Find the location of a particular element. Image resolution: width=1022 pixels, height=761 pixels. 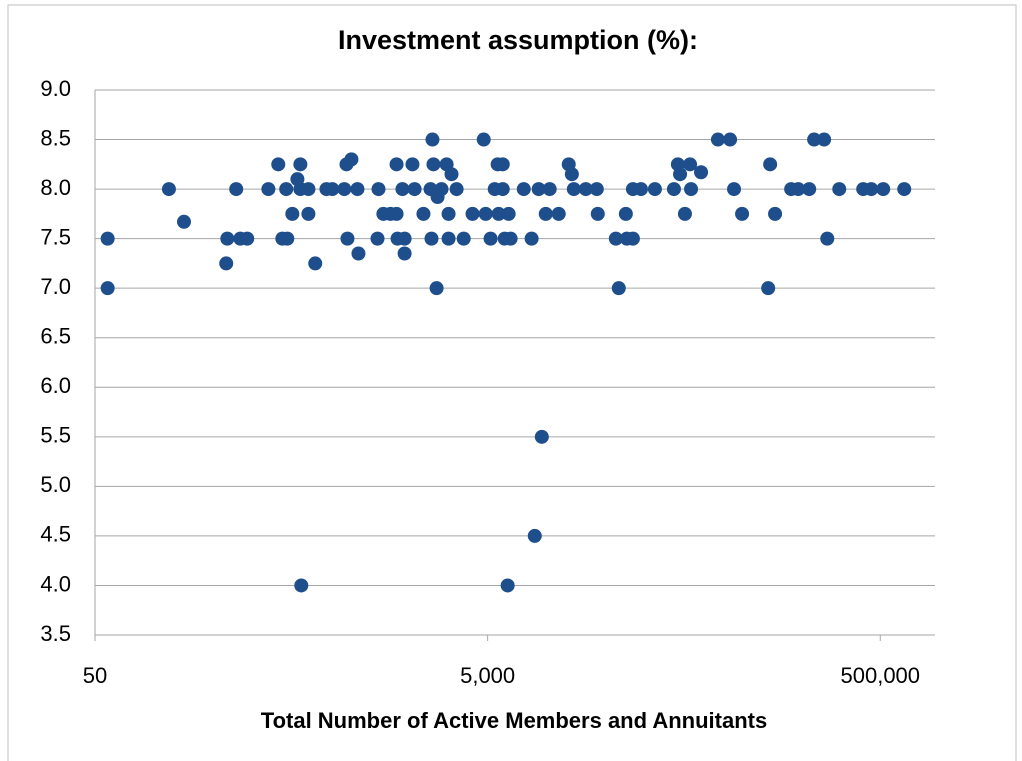

y-tick-label: 5.5 is located at coordinates (55, 435).